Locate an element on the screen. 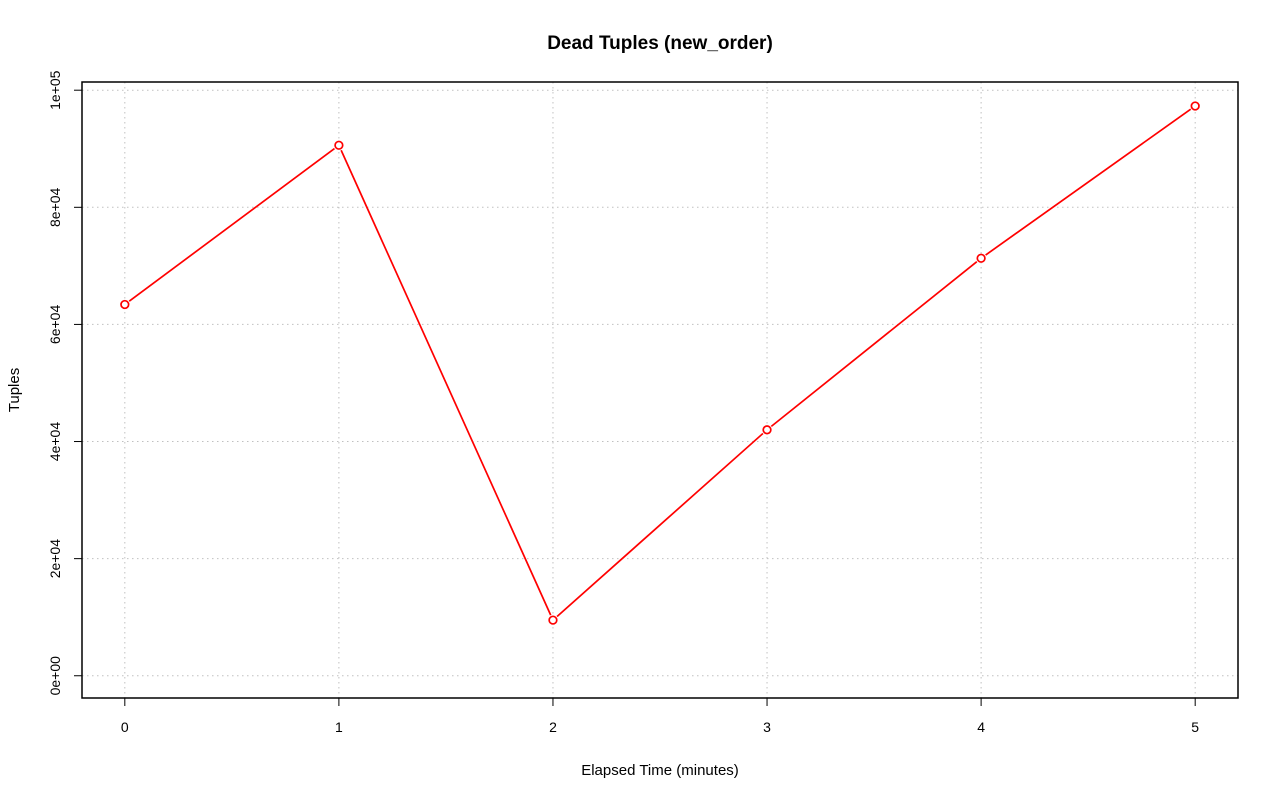  y-tick-label: 4e+04 is located at coordinates (55, 442).